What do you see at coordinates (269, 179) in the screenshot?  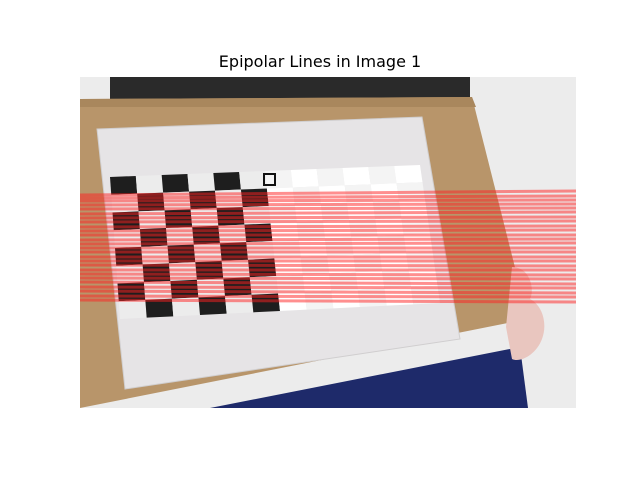 I see `corner-marker` at bounding box center [269, 179].